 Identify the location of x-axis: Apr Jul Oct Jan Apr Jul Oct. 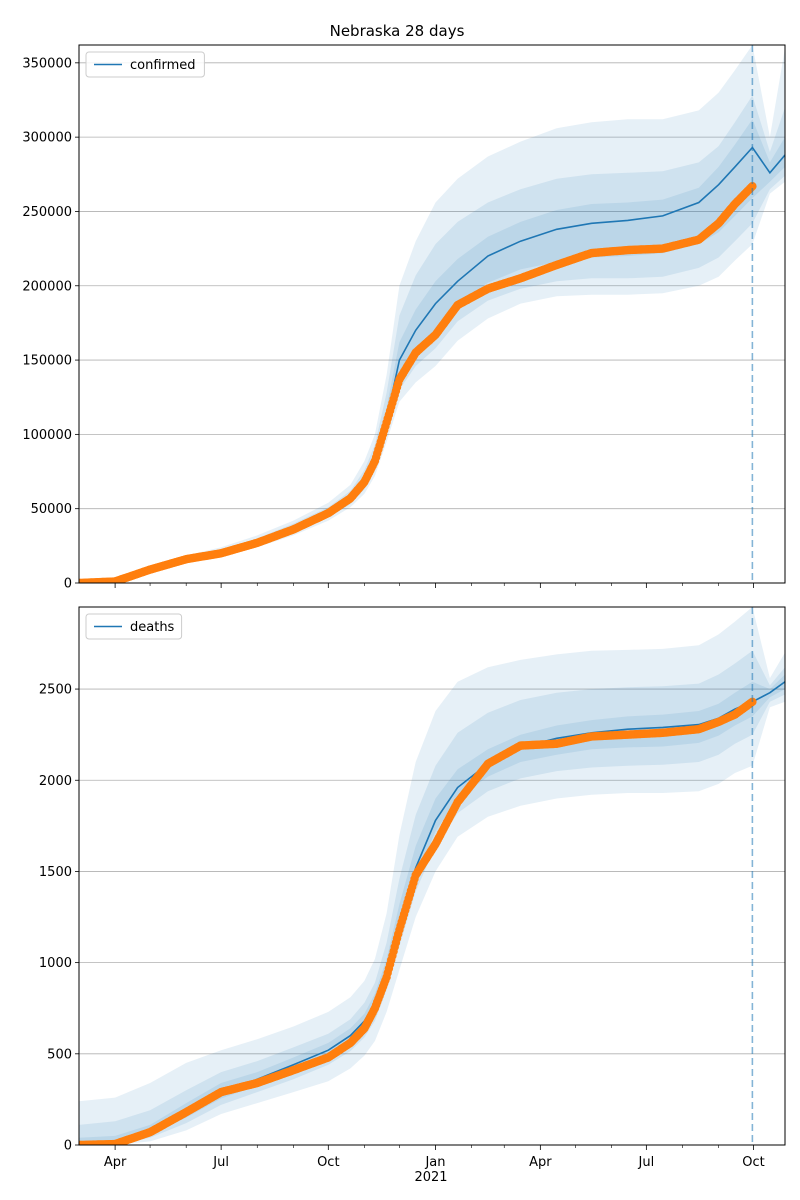
(434, 1162).